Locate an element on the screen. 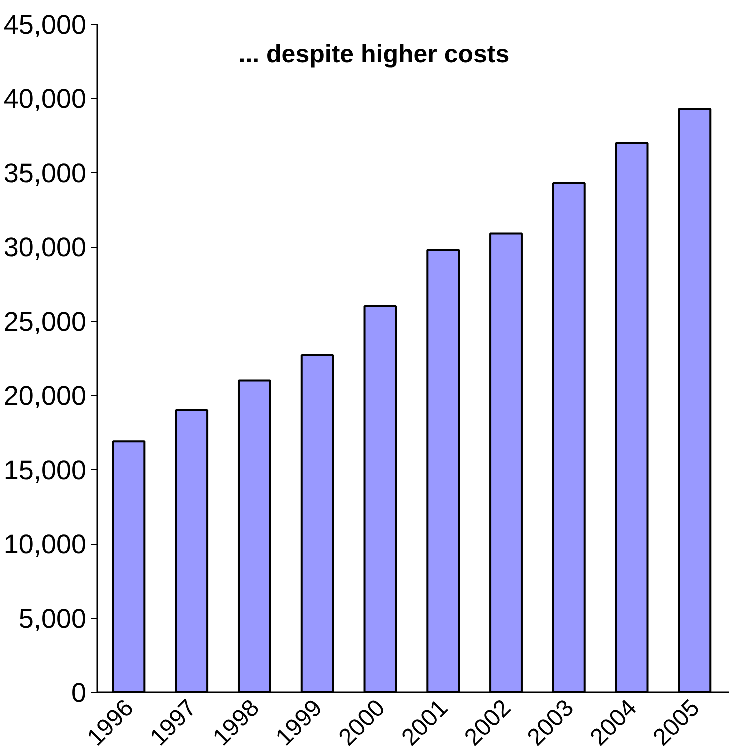 The width and height of the screenshot is (737, 756). y-tick-label: 25,000 is located at coordinates (45, 321).